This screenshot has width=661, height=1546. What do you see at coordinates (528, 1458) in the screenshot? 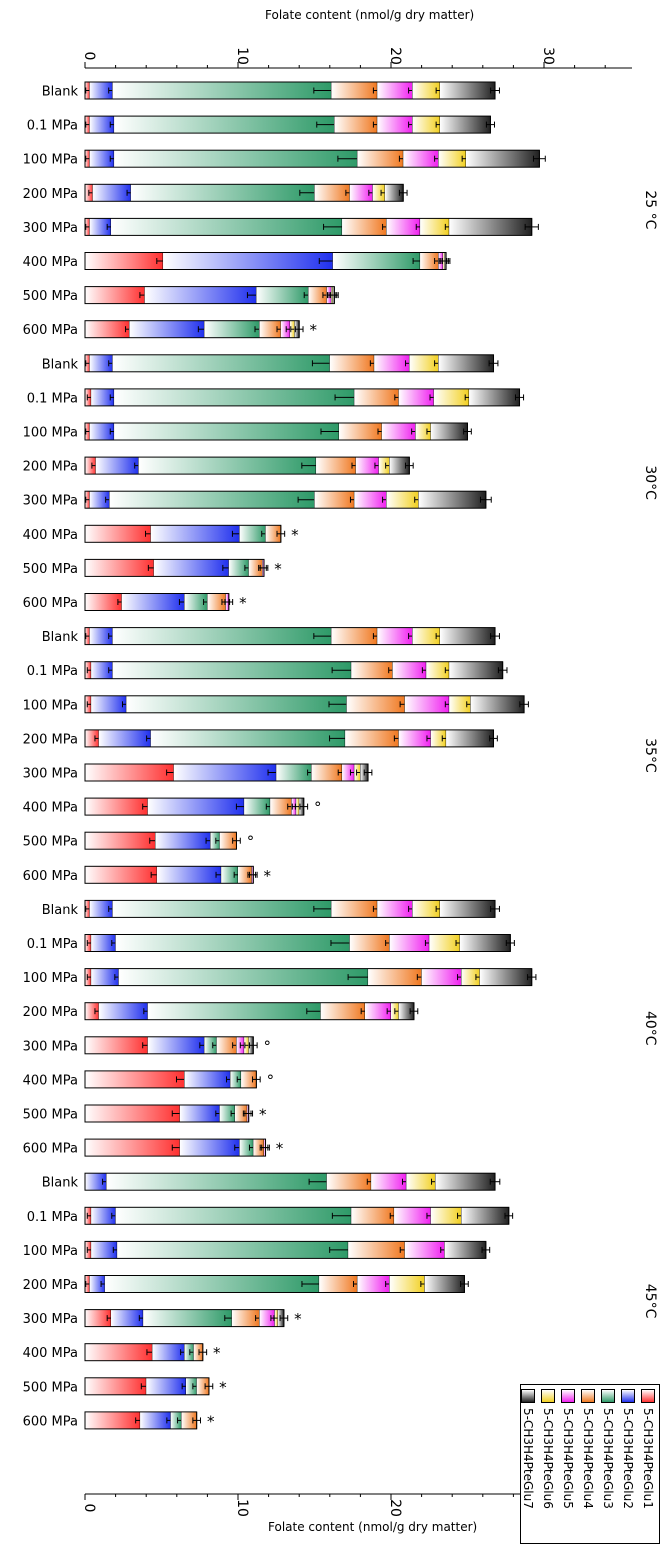
I see `legend-label: 5-CH3H4PteGlu7` at bounding box center [528, 1458].